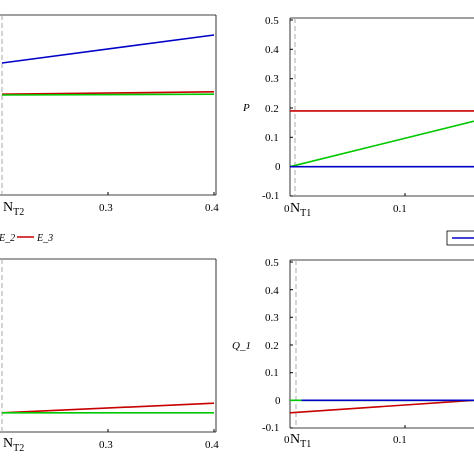  Describe the element at coordinates (26, 238) in the screenshot. I see `legend-left: E_2 E_3` at that location.